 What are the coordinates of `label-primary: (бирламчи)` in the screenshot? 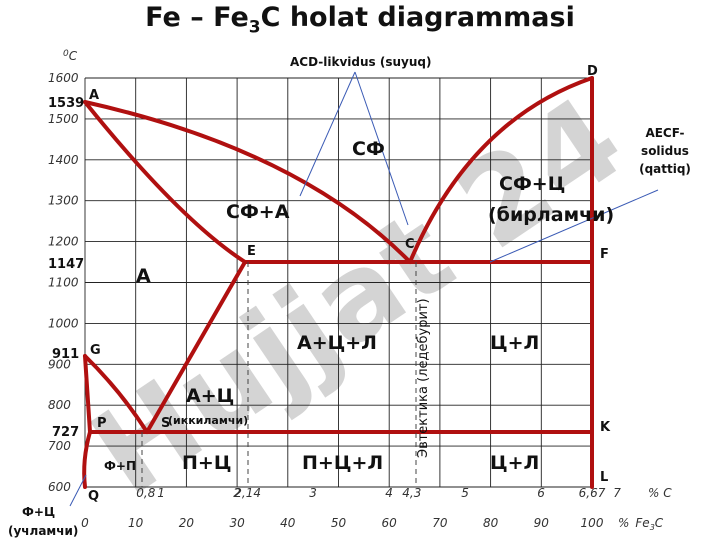 It's located at (551, 215).